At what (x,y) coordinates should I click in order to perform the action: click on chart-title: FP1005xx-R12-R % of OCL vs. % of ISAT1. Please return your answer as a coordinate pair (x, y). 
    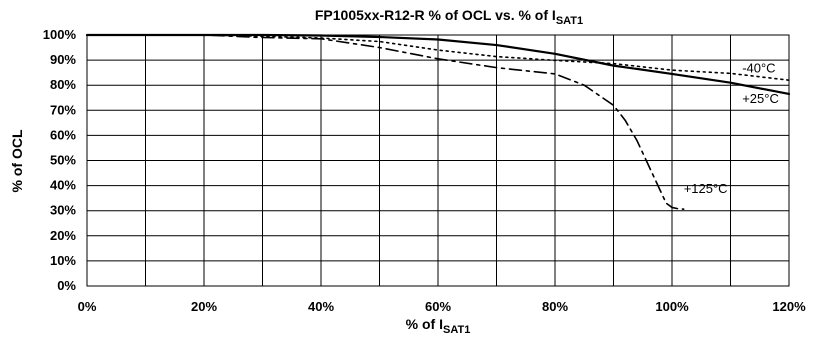
    Looking at the image, I should click on (449, 17).